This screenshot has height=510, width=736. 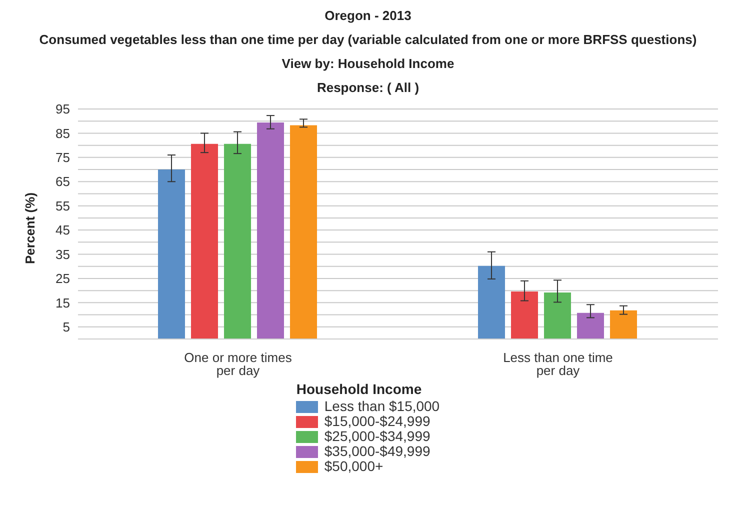 What do you see at coordinates (66, 327) in the screenshot?
I see `y-tick-label: 5` at bounding box center [66, 327].